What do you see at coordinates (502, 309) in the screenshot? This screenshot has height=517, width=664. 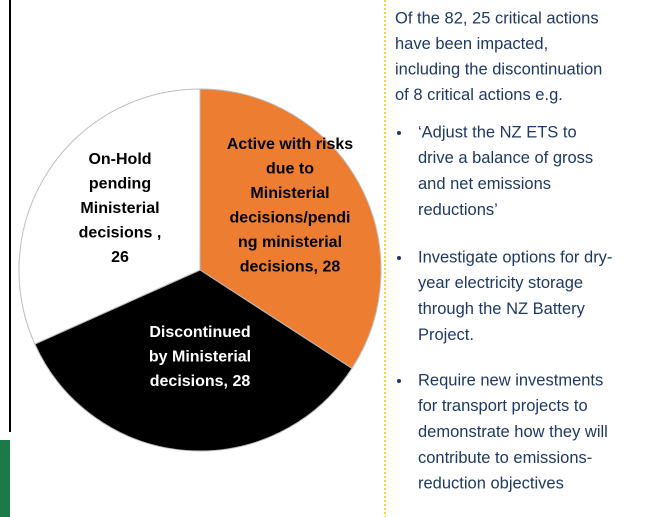 I see `bullet-text: through the NZ Battery` at bounding box center [502, 309].